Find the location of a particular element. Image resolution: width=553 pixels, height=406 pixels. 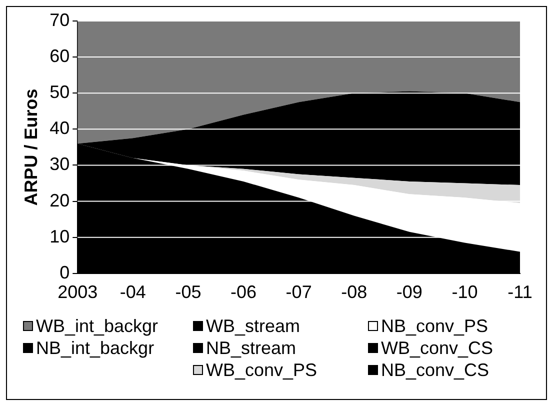

y-tick-label: 60 is located at coordinates (60, 56).